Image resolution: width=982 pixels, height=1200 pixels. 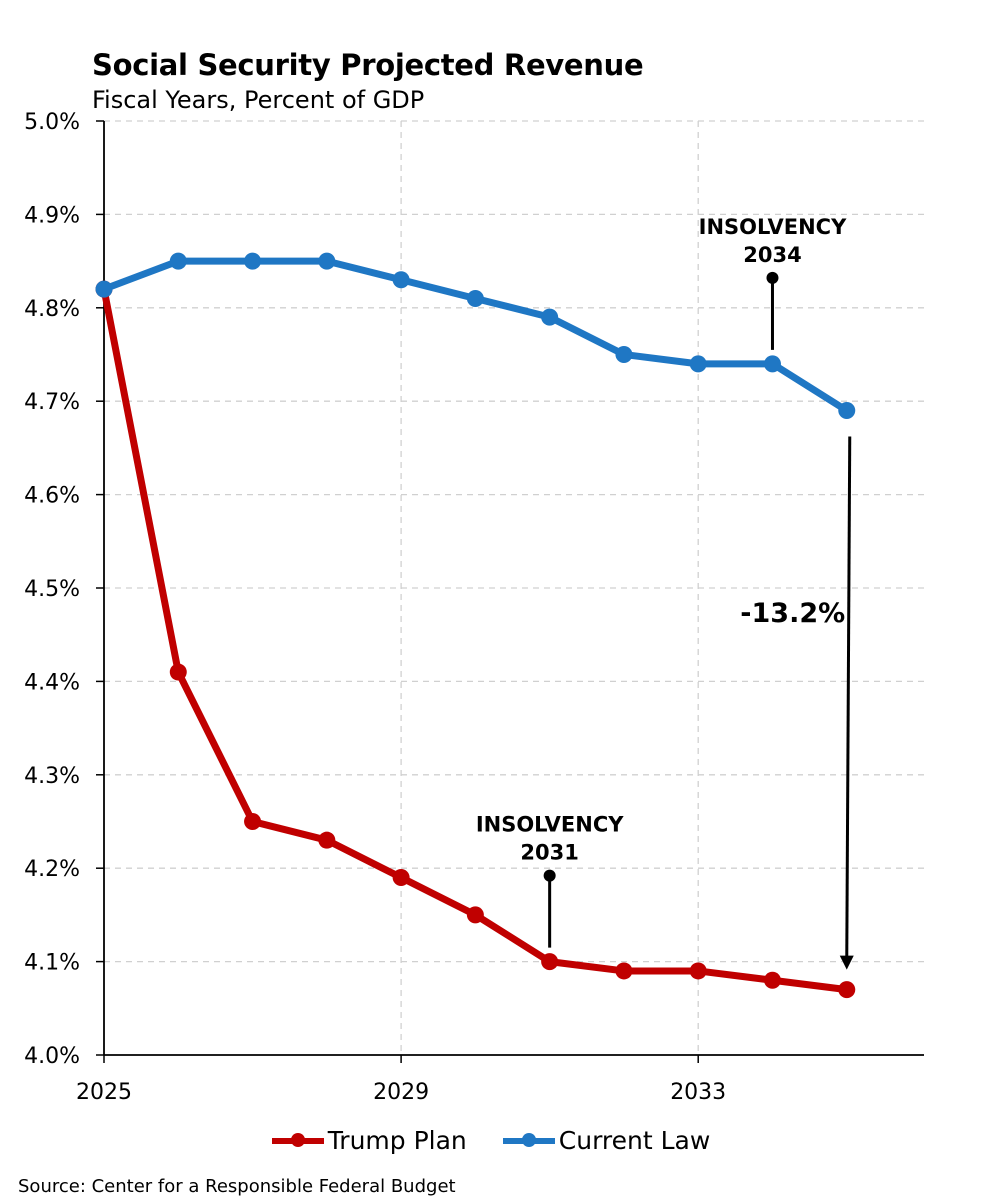 I want to click on legend-item-current-law: Current Law, so click(x=606, y=1140).